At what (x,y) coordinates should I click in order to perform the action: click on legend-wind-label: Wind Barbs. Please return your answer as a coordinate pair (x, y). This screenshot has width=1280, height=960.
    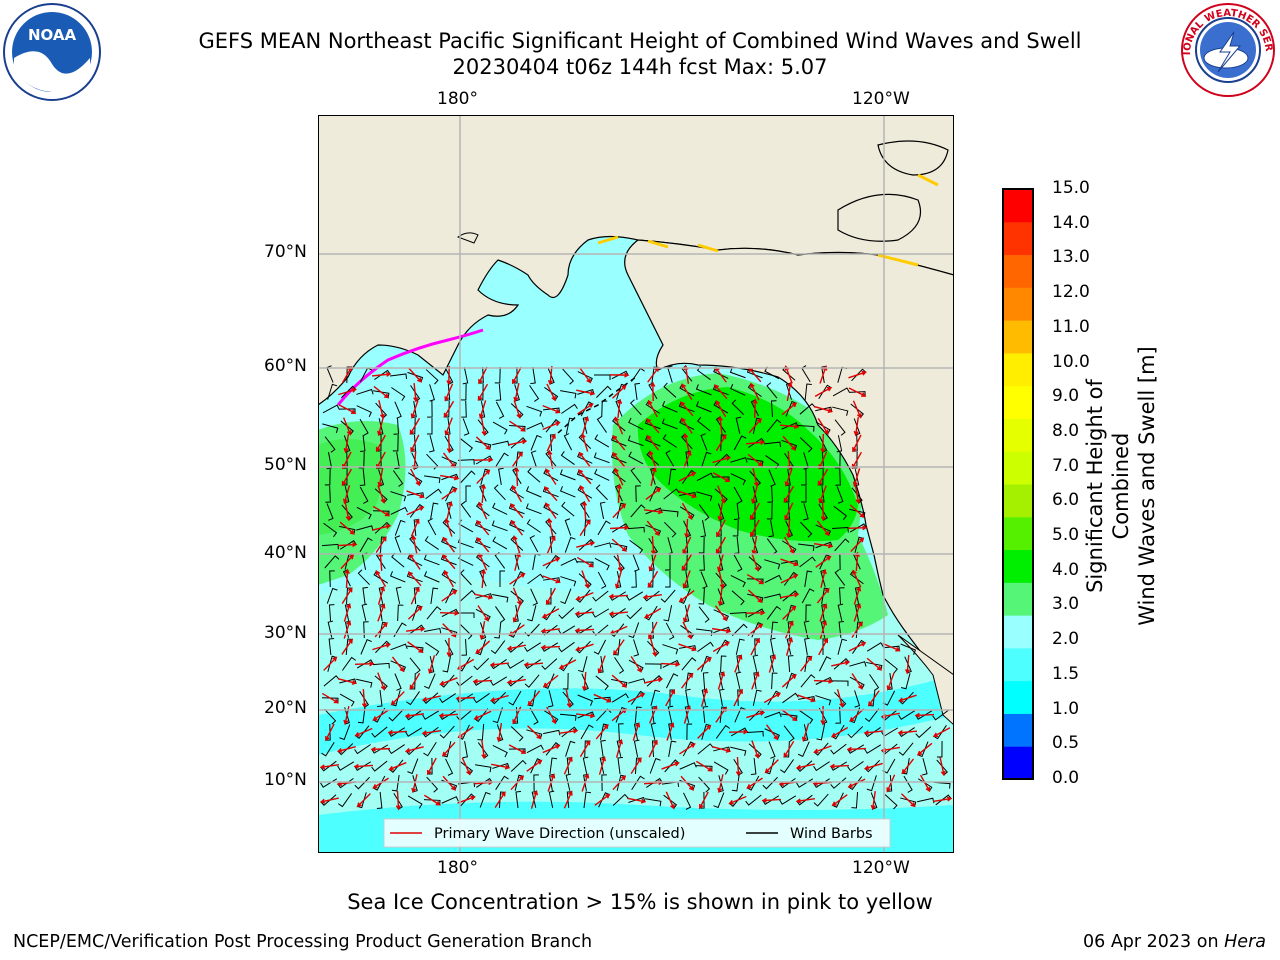
    Looking at the image, I should click on (831, 834).